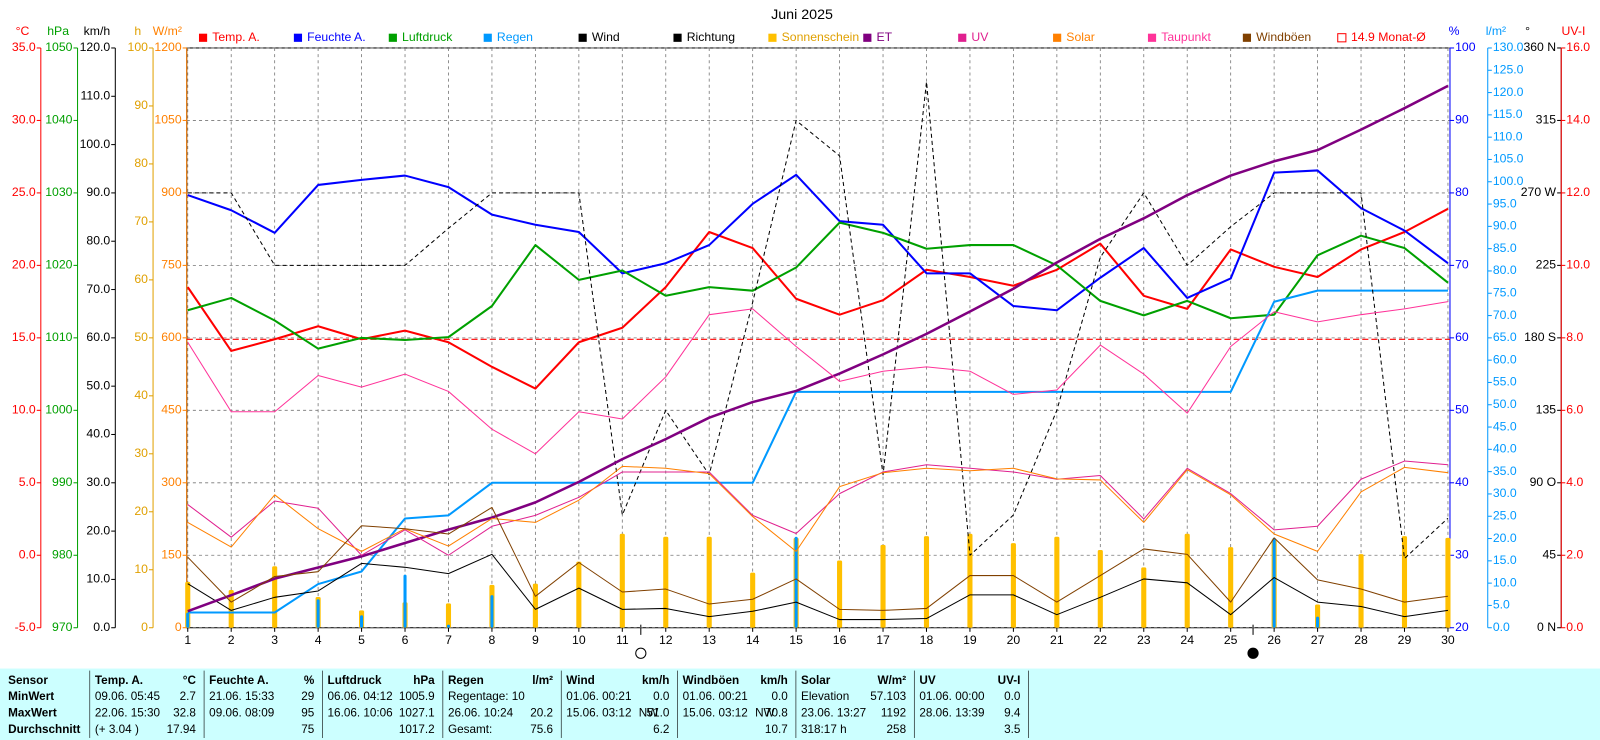 This screenshot has height=740, width=1600. I want to click on axis-tick-label: 180 S, so click(1540, 337).